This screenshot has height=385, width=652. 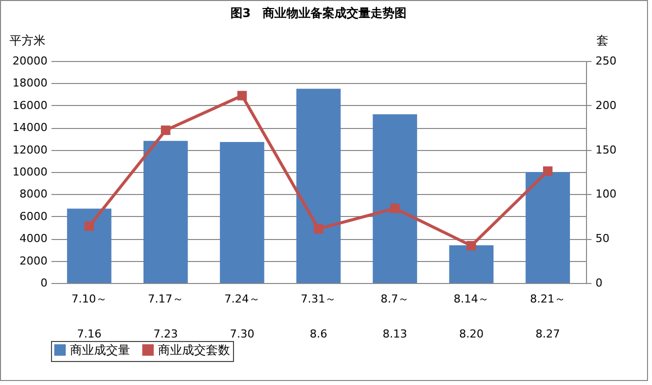 What do you see at coordinates (548, 316) in the screenshot?
I see `category-label: 8.21～ 8.27` at bounding box center [548, 316].